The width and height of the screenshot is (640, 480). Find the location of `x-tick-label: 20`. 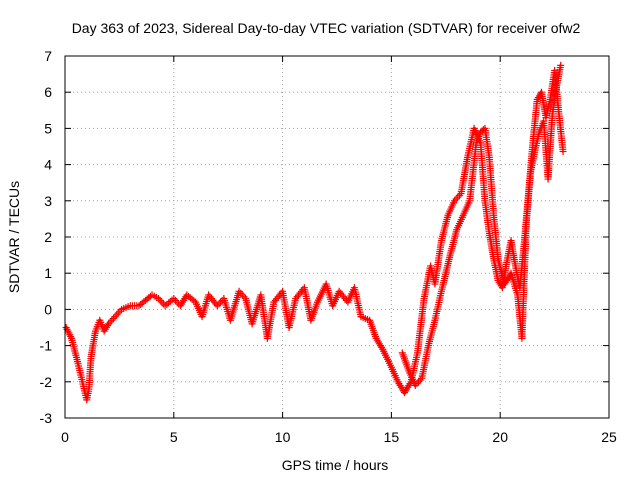

x-tick-label: 20 is located at coordinates (500, 437).